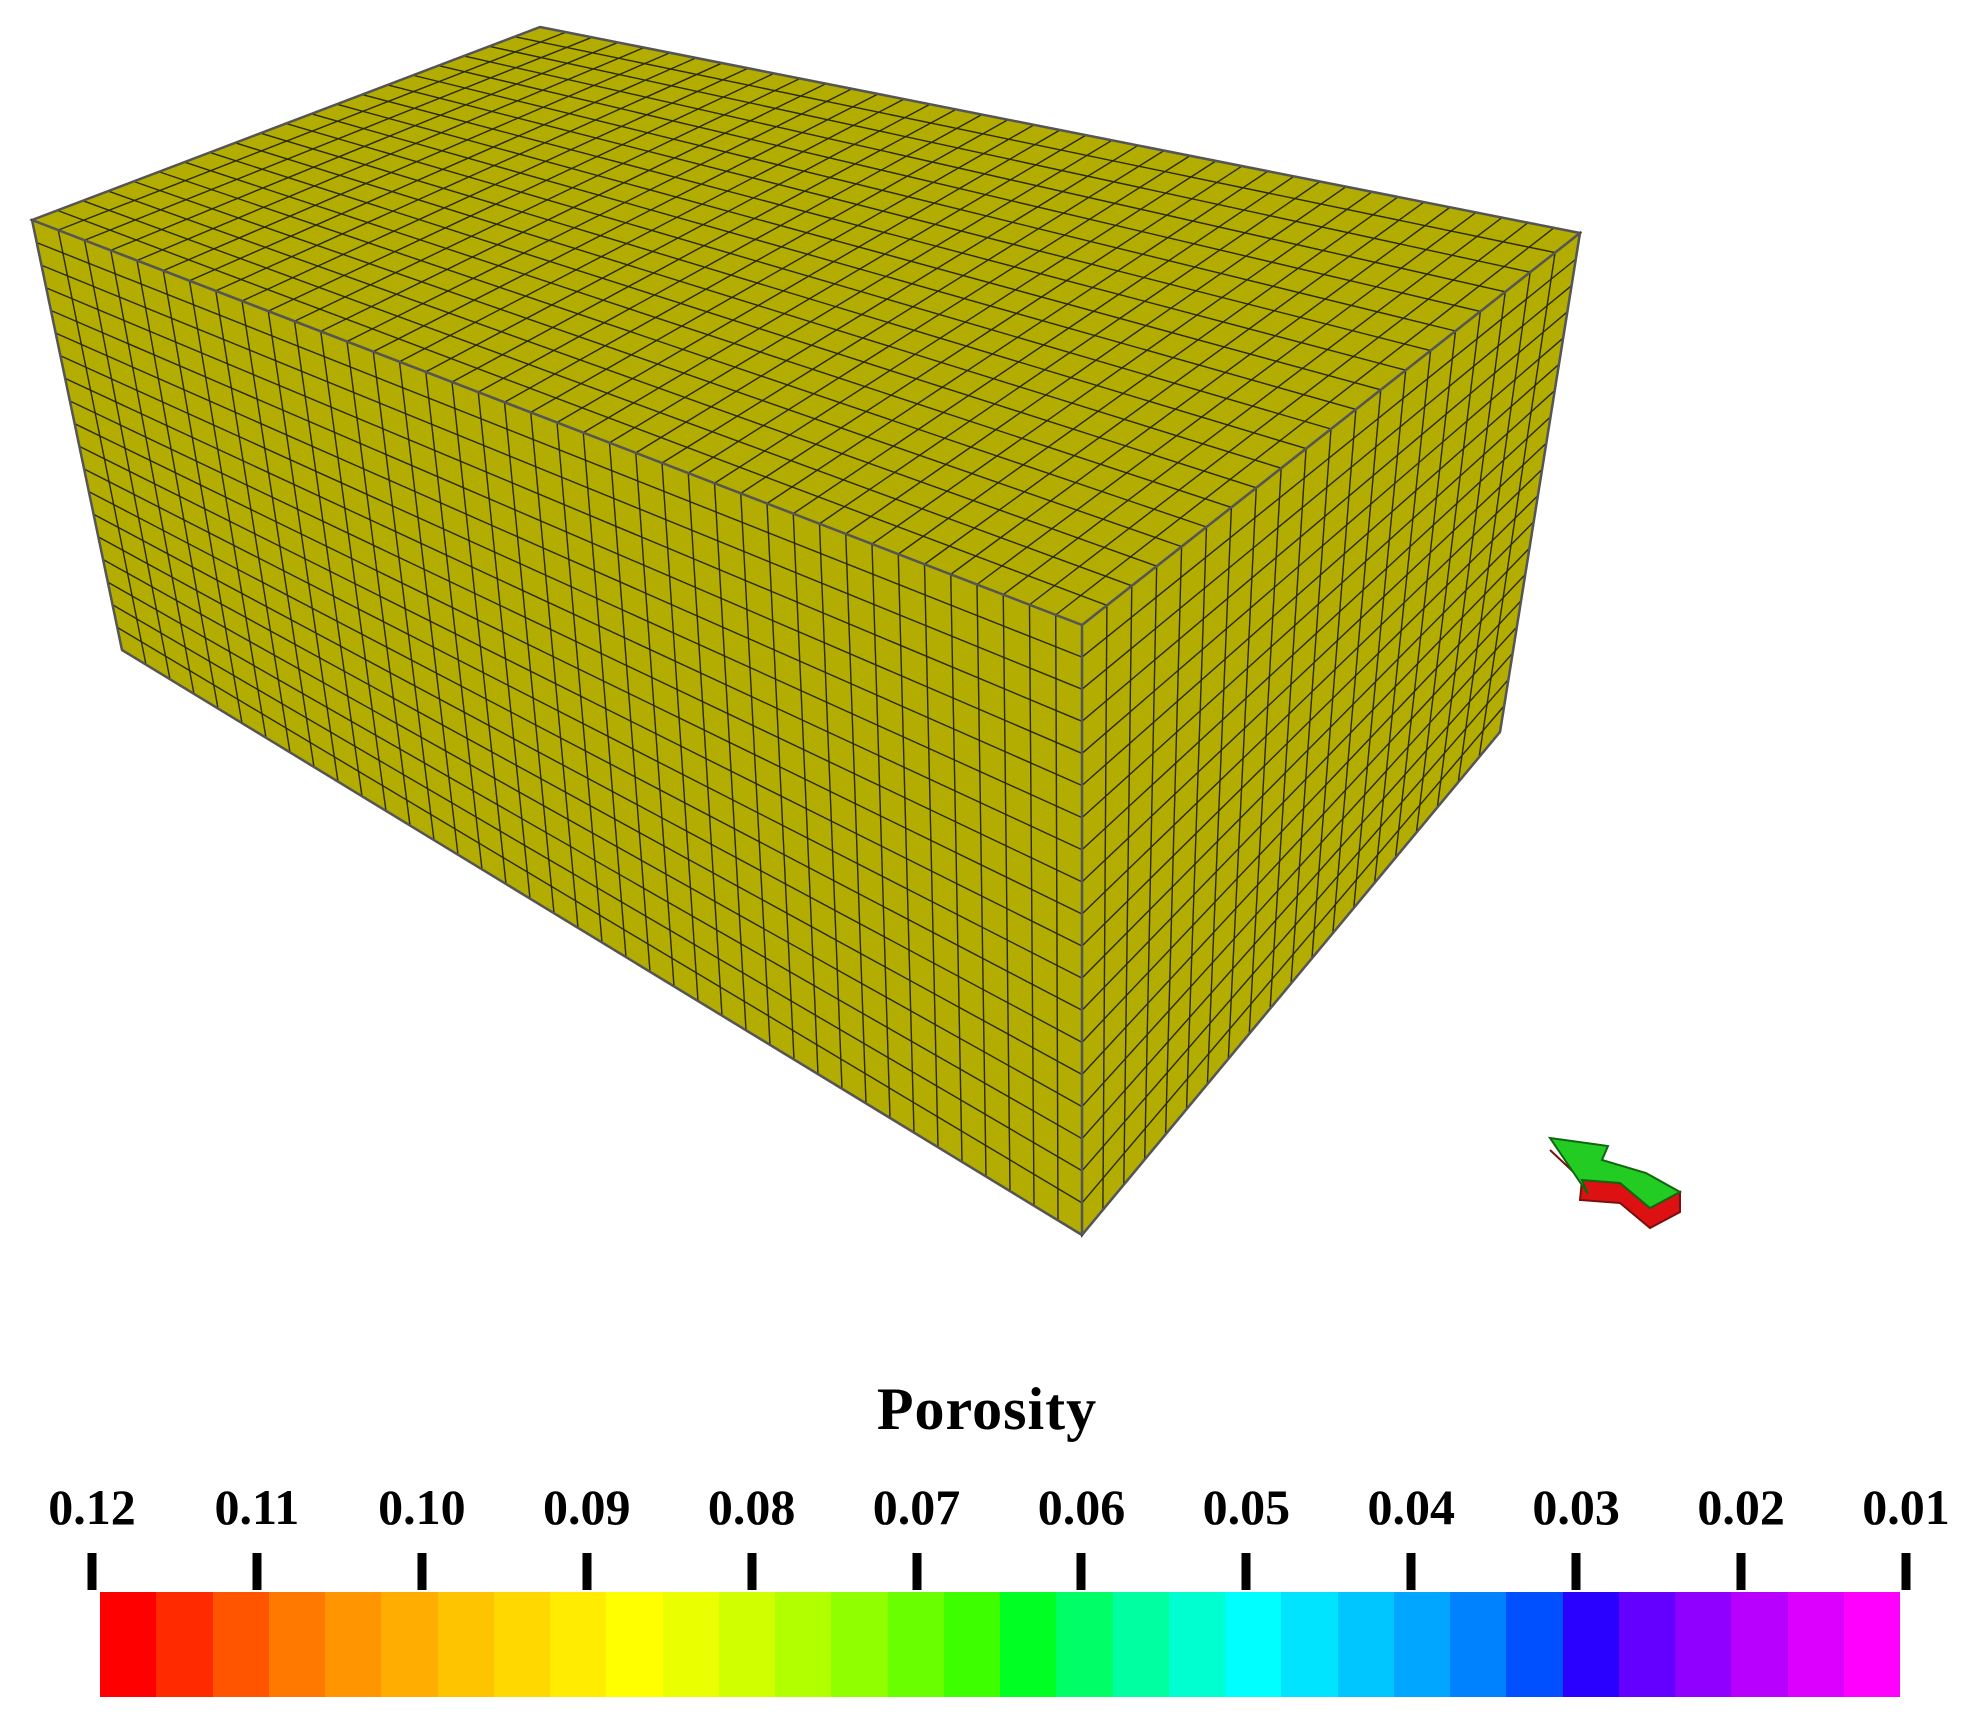 This screenshot has width=1974, height=1720. I want to click on colorbar-tick-label: 0.03, so click(1576, 1507).